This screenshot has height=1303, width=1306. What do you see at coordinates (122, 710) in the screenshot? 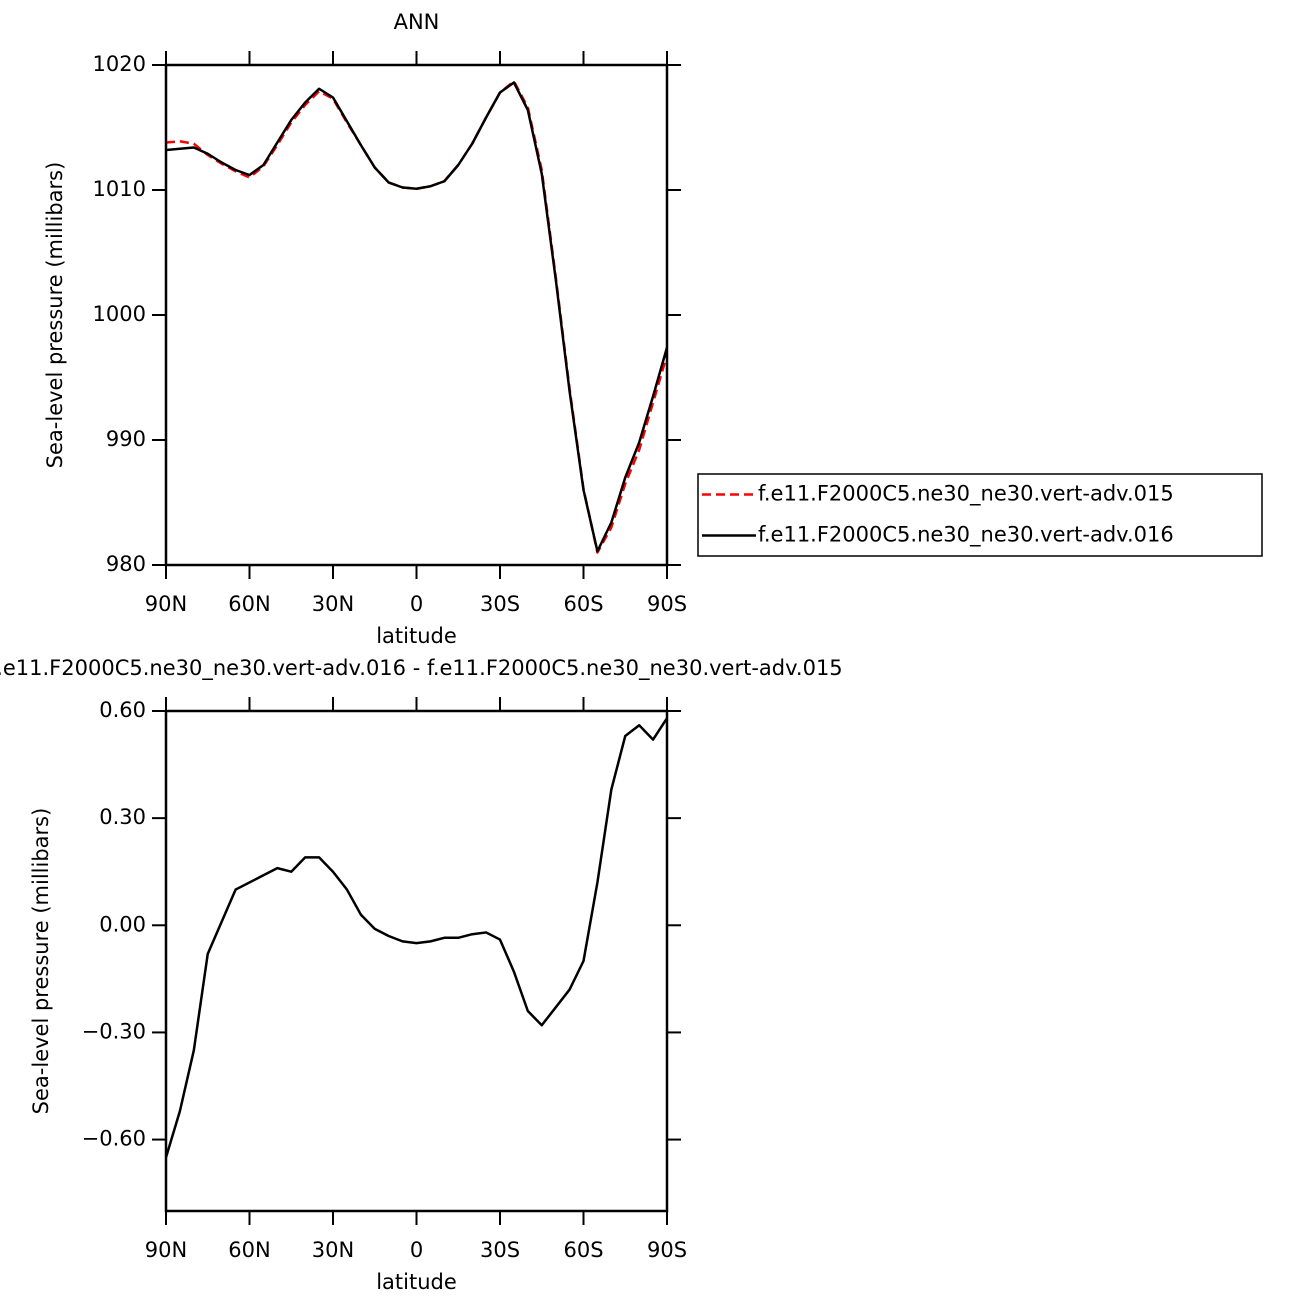
I see `y-tick-label: 0.60` at bounding box center [122, 710].